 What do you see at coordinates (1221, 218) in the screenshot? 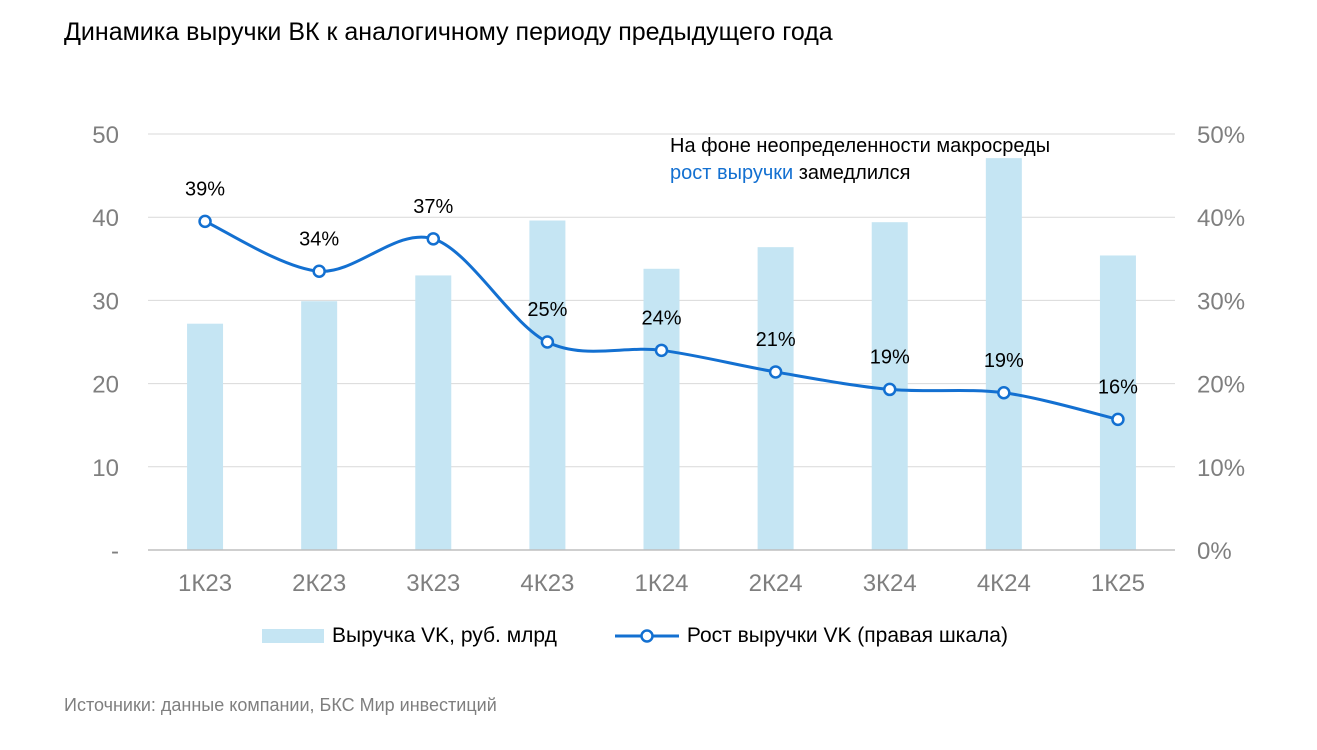
I see `right-tick-label: 40%` at bounding box center [1221, 218].